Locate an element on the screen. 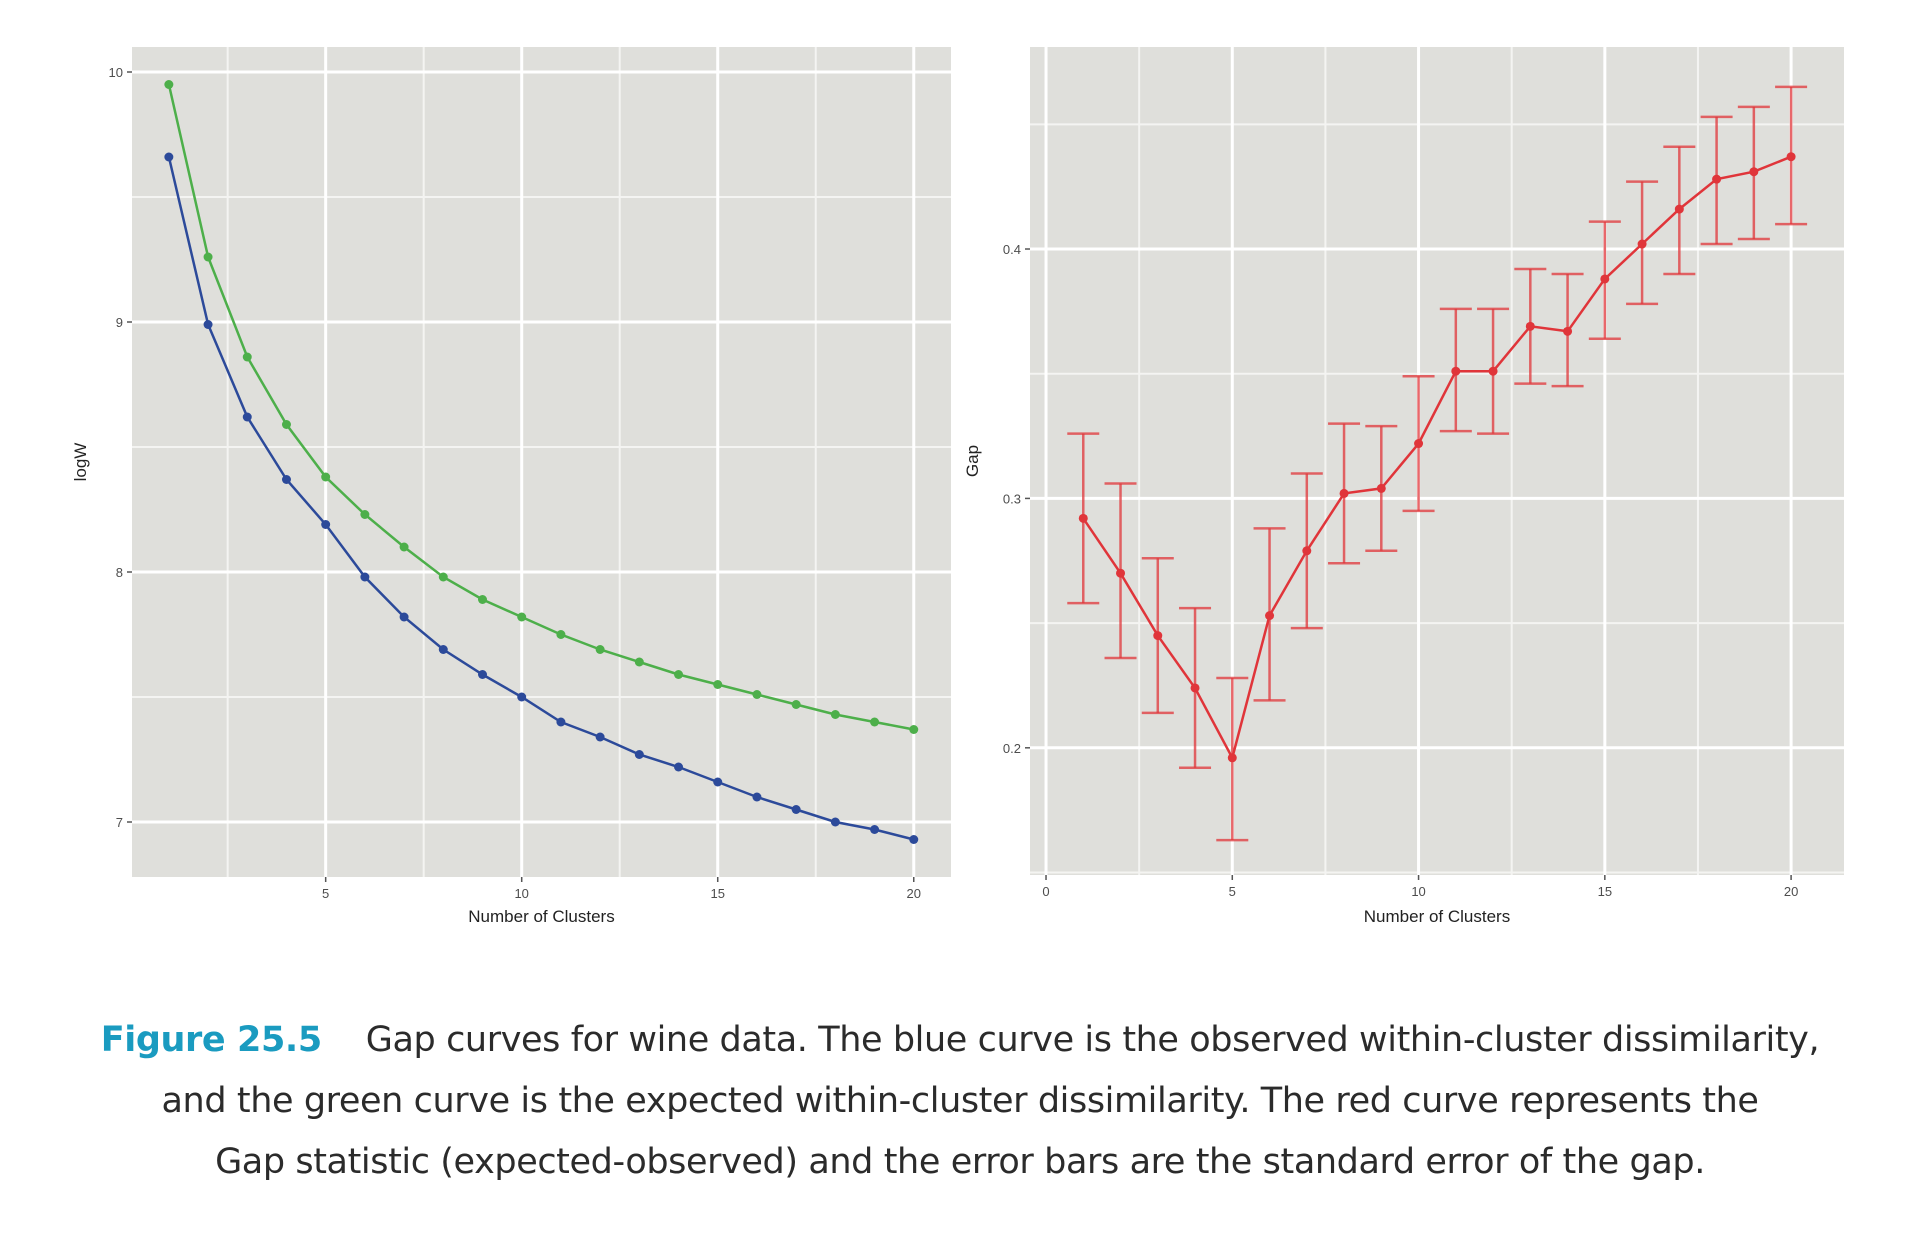 The image size is (1920, 1239). figure-number-label: Figure 25.5 is located at coordinates (211, 1040).